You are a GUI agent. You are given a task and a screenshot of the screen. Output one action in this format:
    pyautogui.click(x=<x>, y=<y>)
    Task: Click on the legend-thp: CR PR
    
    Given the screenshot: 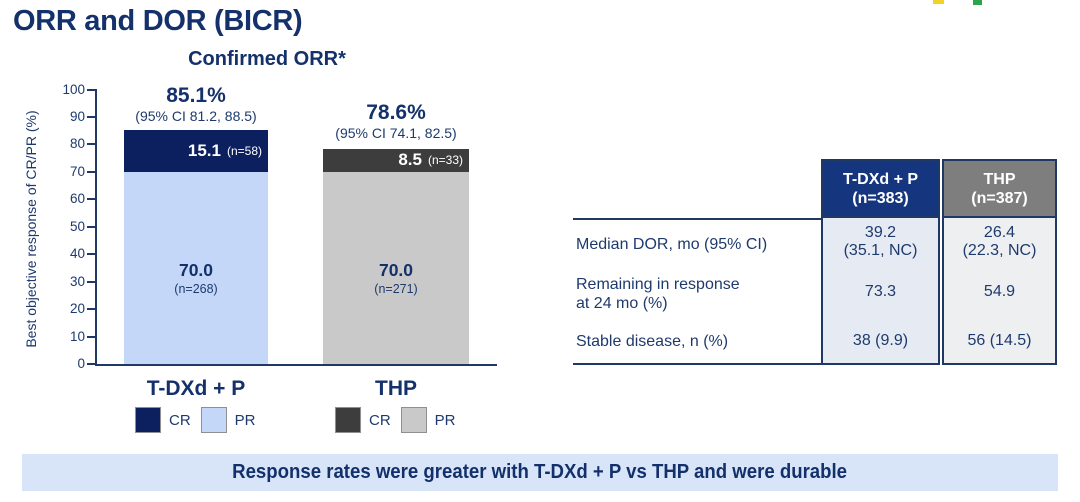 What is the action you would take?
    pyautogui.click(x=400, y=420)
    